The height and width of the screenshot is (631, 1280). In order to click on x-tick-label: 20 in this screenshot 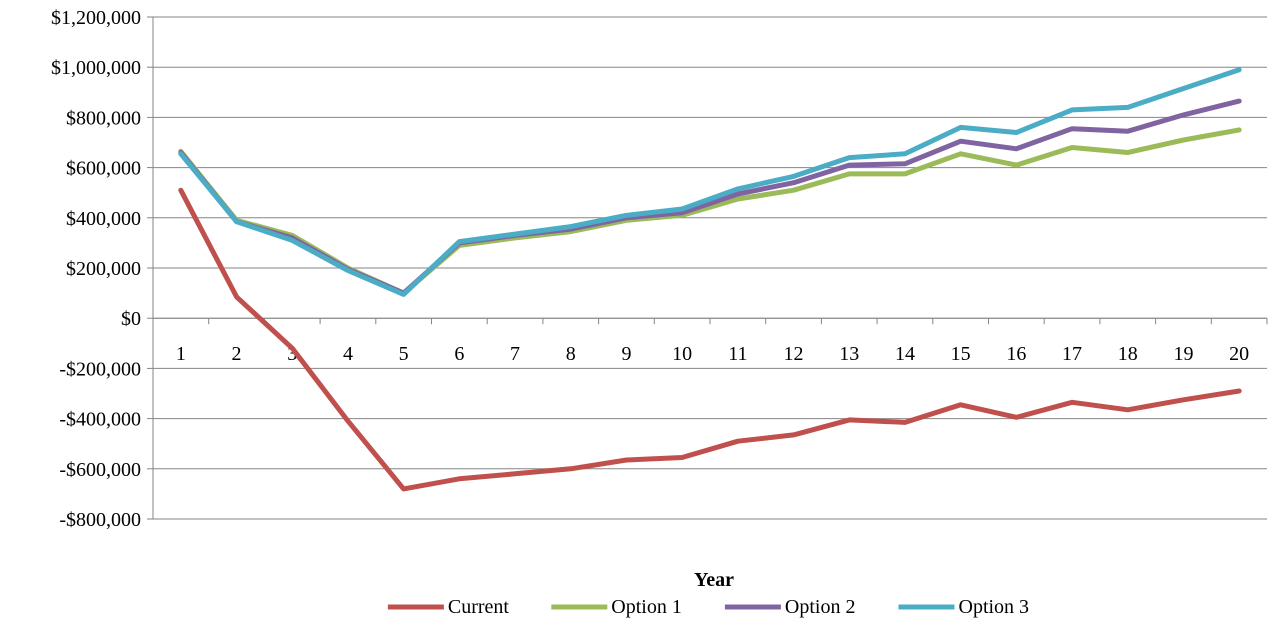, I will do `click(1239, 354)`.